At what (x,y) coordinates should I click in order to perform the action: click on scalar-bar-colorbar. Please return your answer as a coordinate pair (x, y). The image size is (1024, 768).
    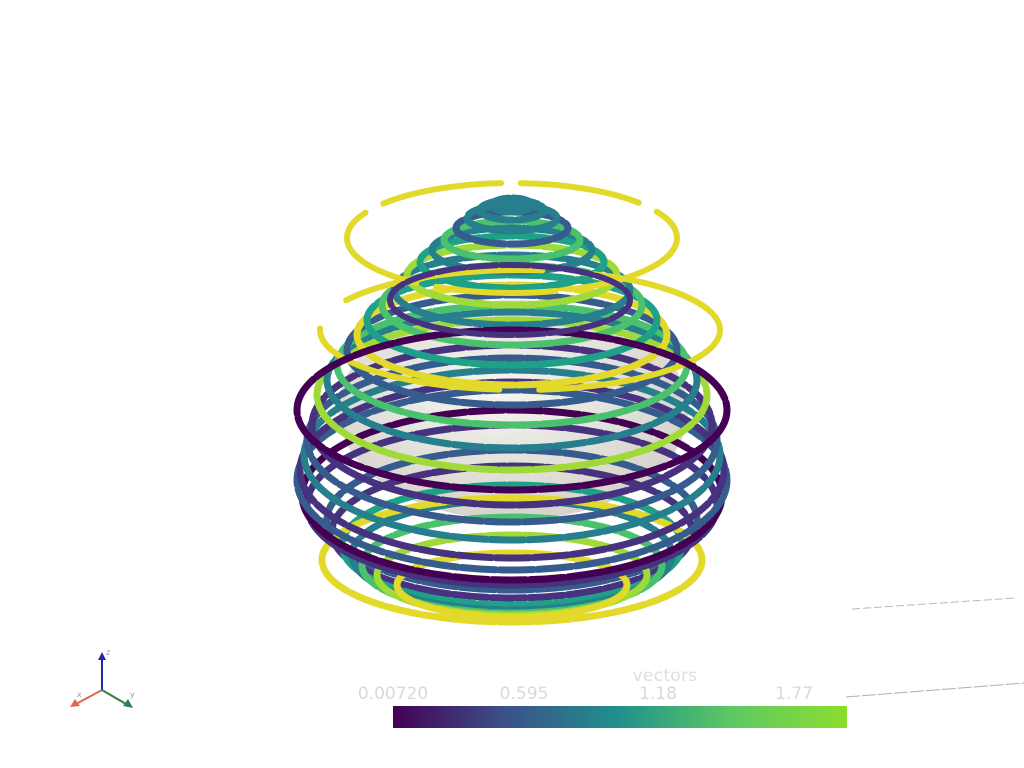
    Looking at the image, I should click on (620, 717).